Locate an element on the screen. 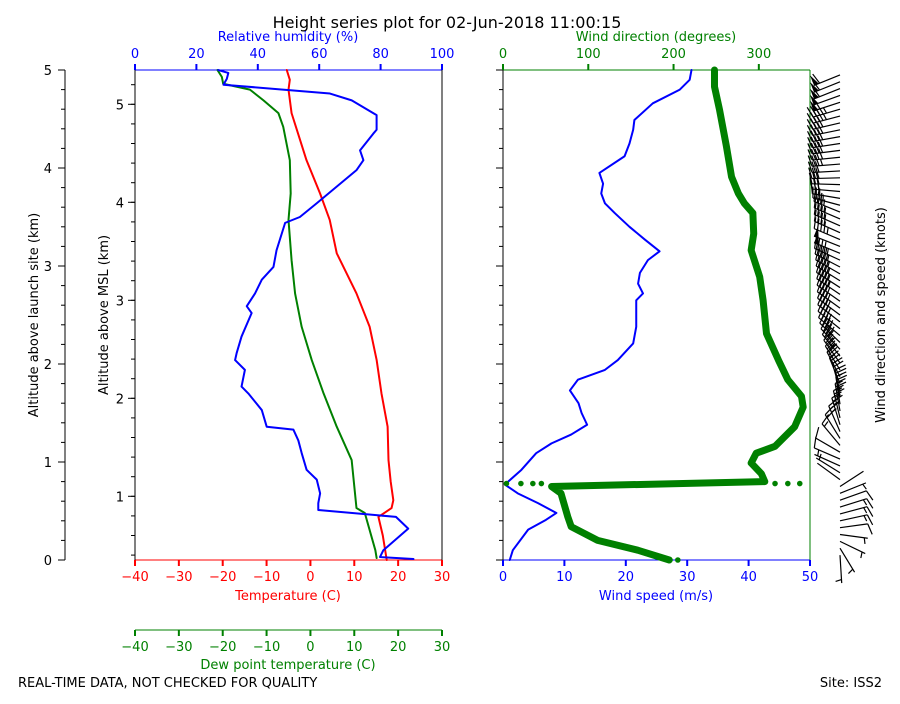 Image resolution: width=900 pixels, height=704 pixels. dewpoint-tick-label: −10 is located at coordinates (266, 647).